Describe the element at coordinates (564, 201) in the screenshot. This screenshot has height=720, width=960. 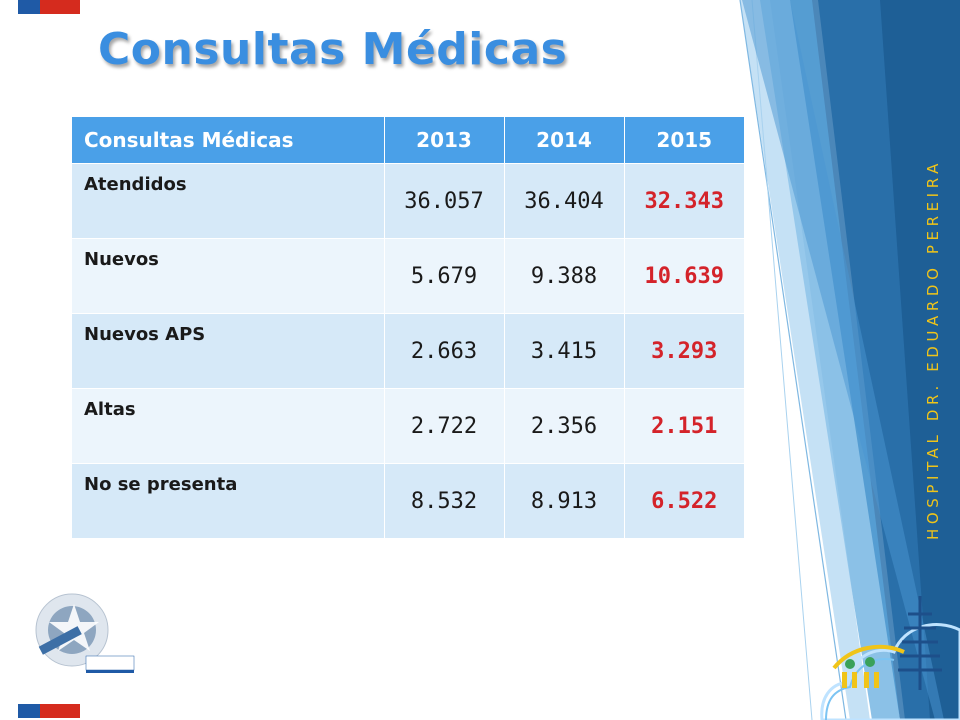
I see `cell-2014: 36.404` at that location.